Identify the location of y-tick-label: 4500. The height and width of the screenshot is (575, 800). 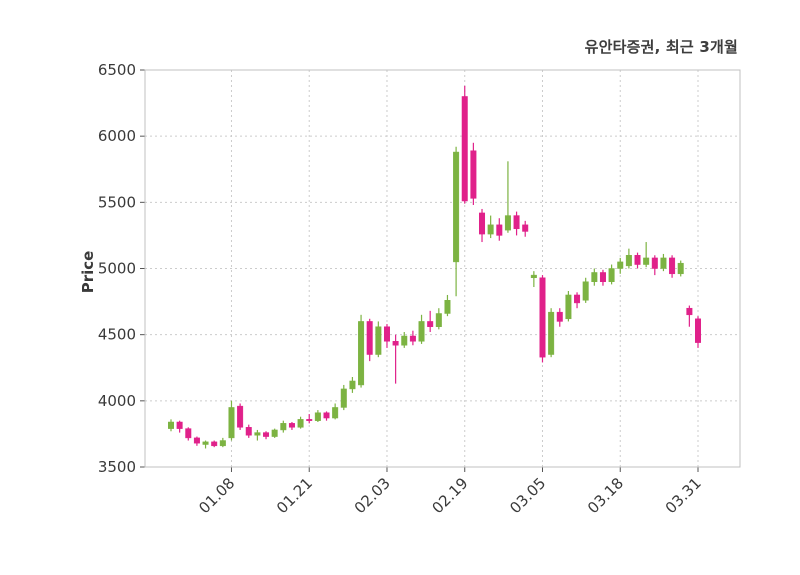
(117, 335).